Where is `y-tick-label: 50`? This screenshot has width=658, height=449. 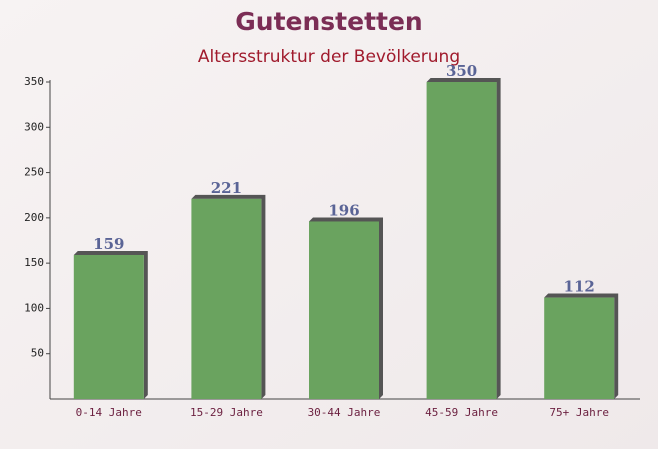
y-tick-label: 50 is located at coordinates (37, 353).